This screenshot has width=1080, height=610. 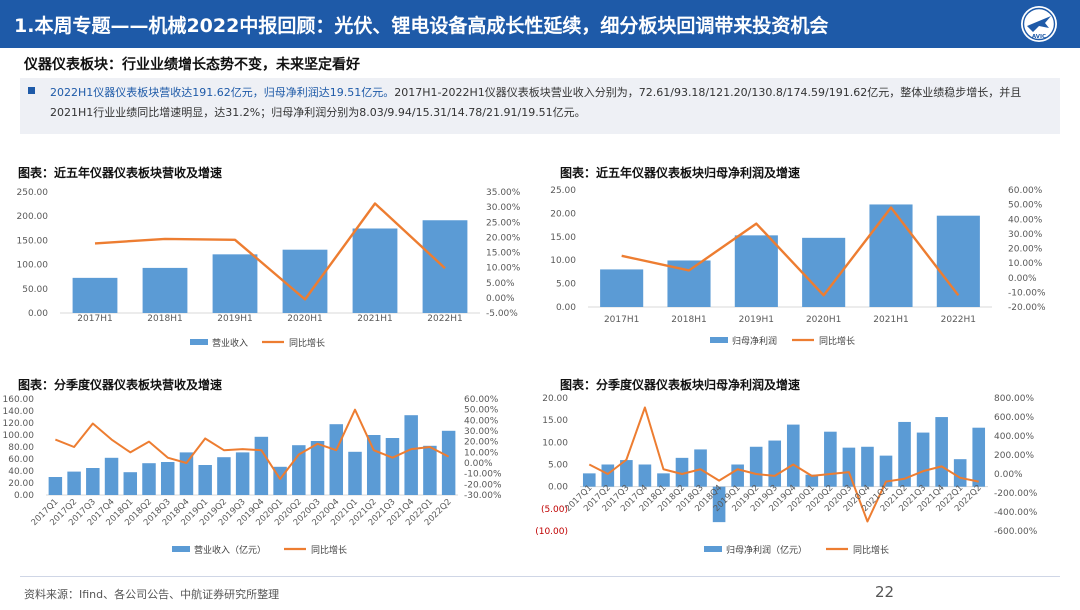 What do you see at coordinates (1014, 418) in the screenshot?
I see `y2-tick-label: 600.00%` at bounding box center [1014, 418].